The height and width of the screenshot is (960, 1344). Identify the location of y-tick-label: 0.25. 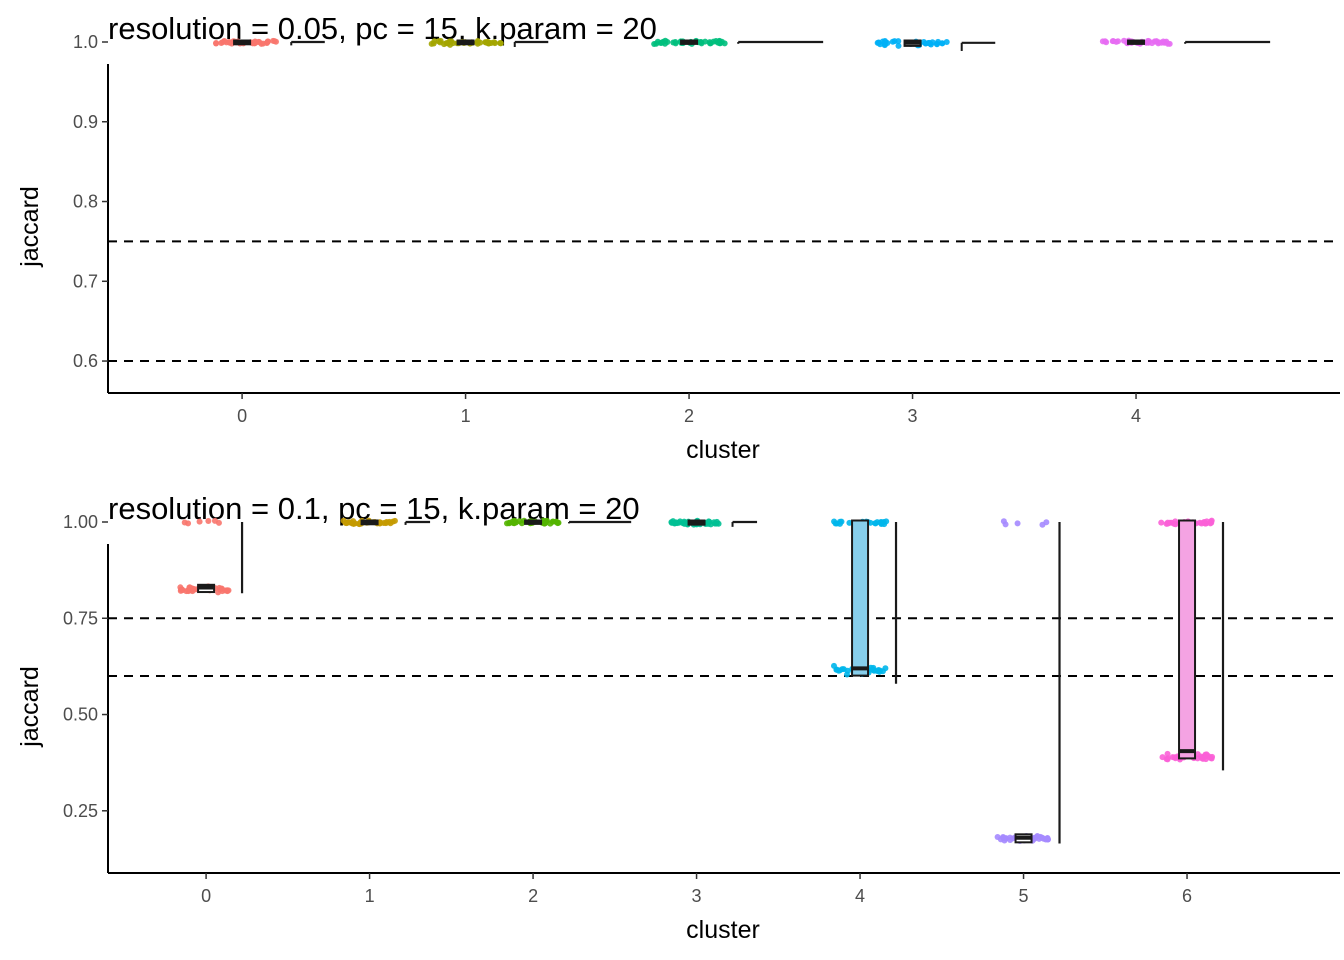
(80, 811).